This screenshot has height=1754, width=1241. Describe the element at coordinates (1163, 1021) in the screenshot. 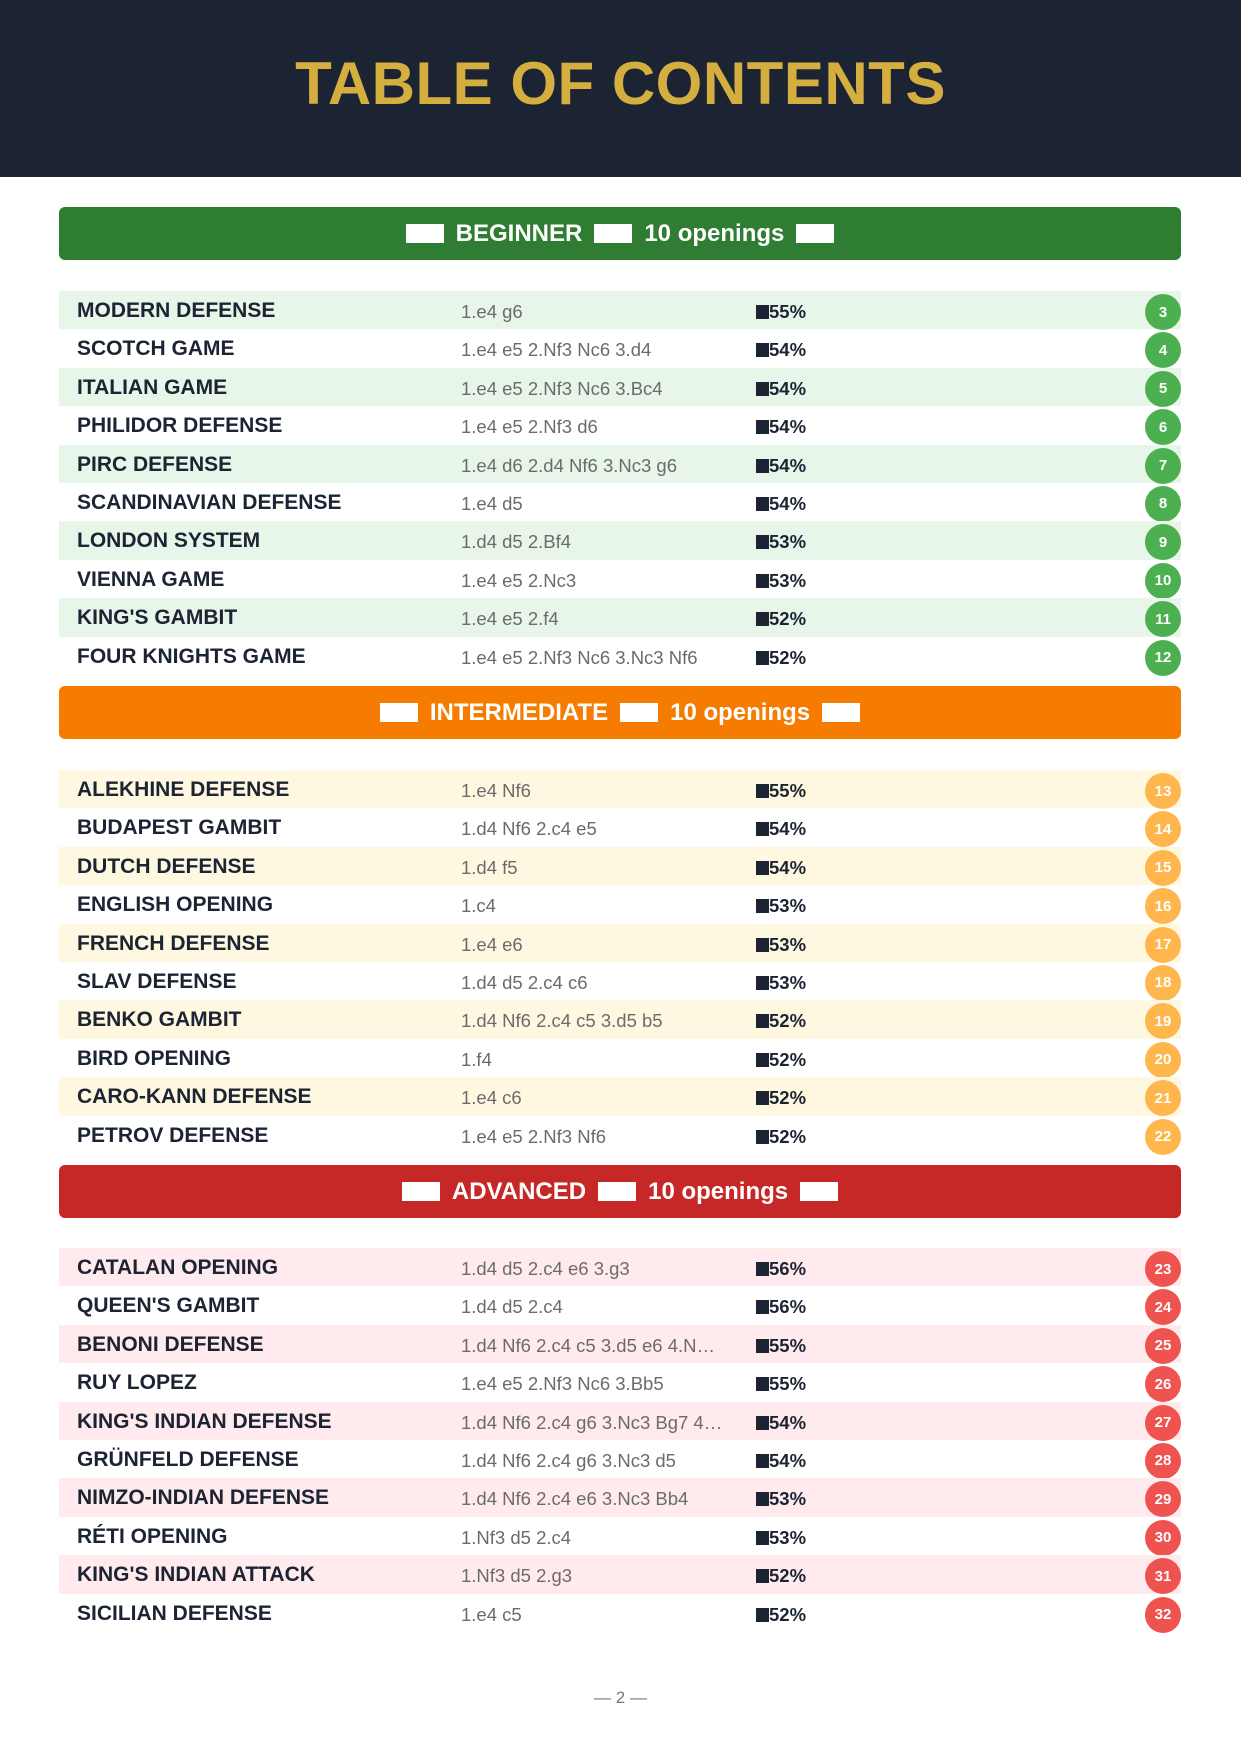

I see `page-number-badge: 19` at that location.